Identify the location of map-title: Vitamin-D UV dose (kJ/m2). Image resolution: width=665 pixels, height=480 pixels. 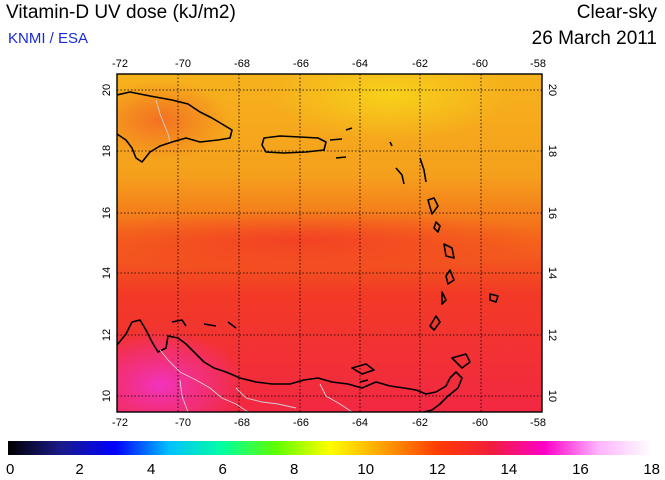
(121, 12).